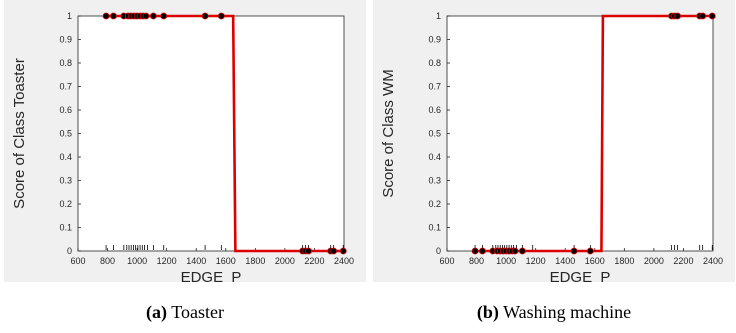 Image resolution: width=736 pixels, height=333 pixels. Describe the element at coordinates (388, 133) in the screenshot. I see `y-axis-label: Score of Class WM` at that location.